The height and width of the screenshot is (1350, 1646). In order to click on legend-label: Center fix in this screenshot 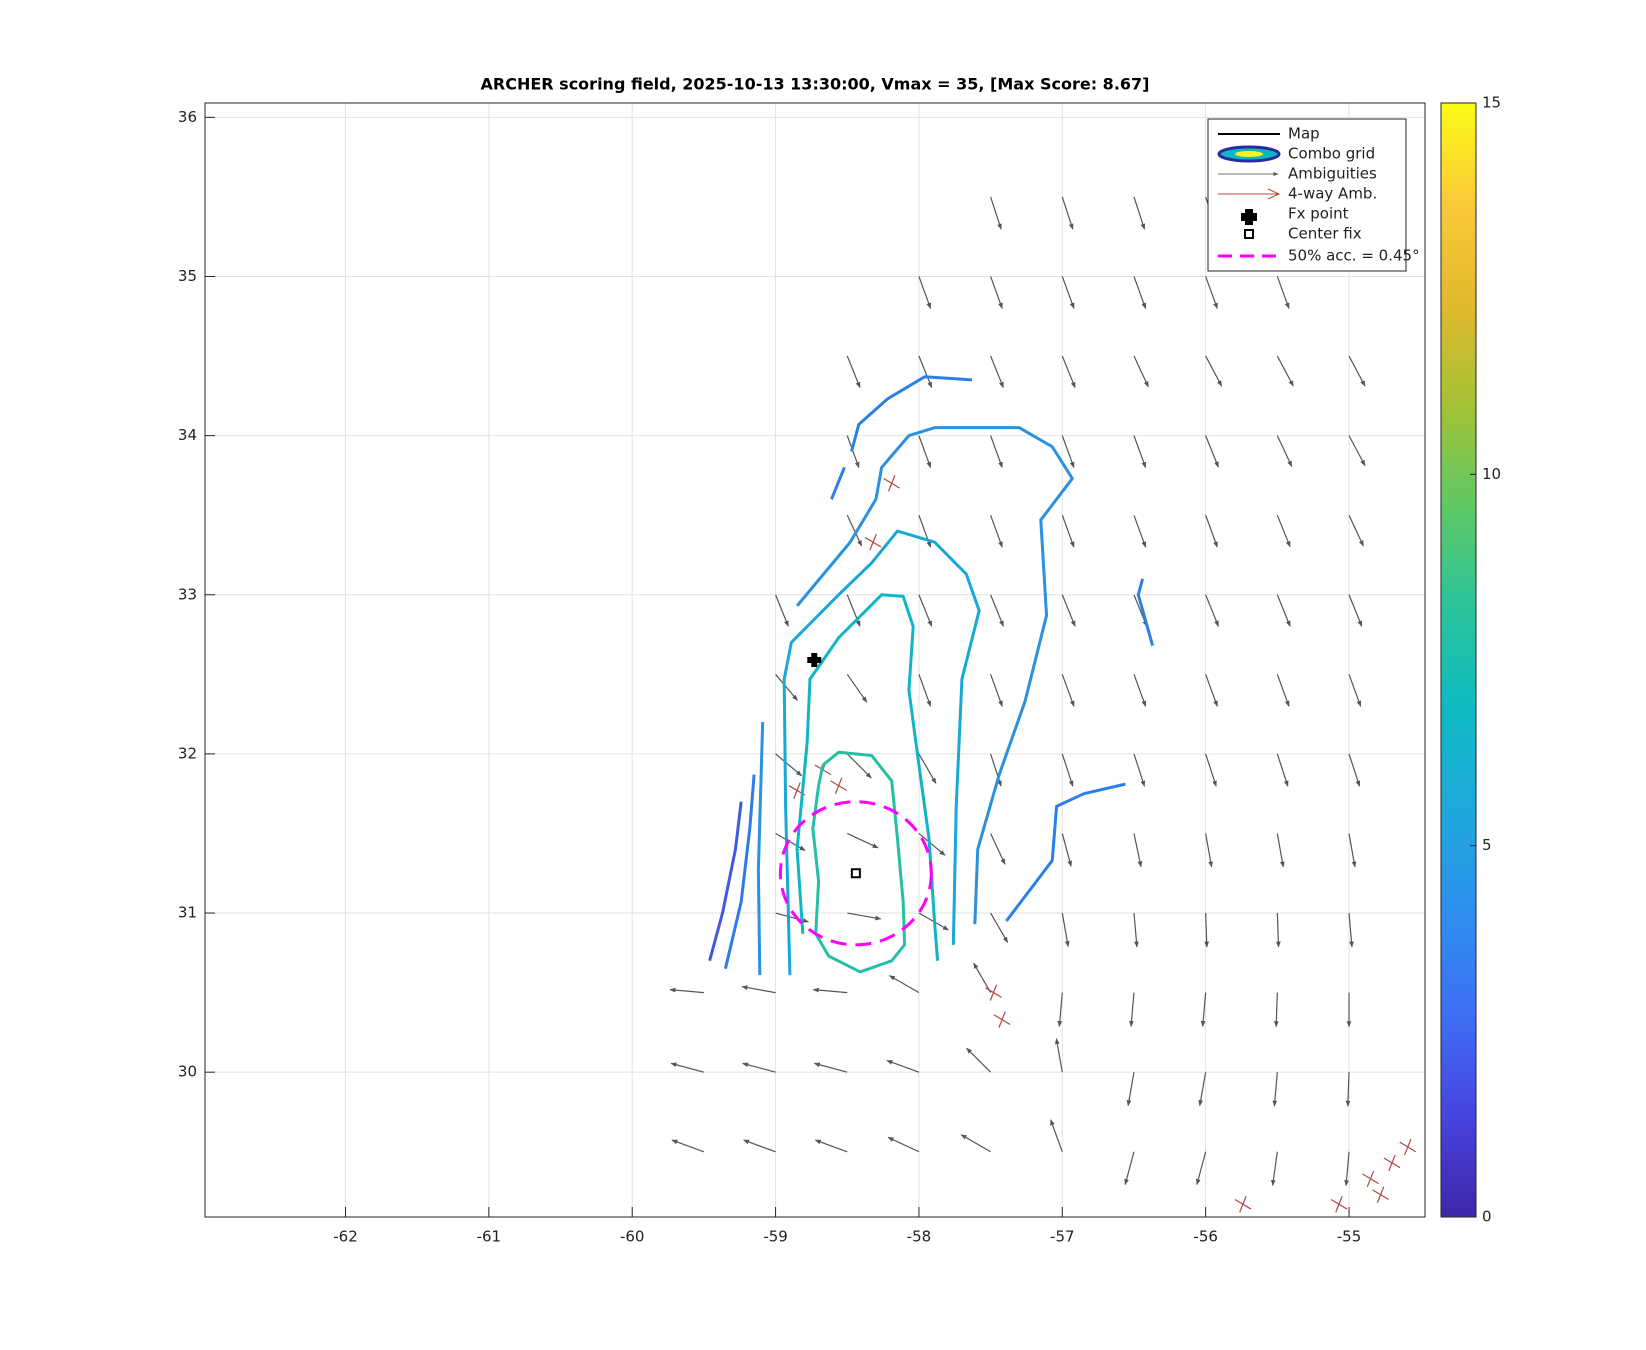, I will do `click(1325, 234)`.